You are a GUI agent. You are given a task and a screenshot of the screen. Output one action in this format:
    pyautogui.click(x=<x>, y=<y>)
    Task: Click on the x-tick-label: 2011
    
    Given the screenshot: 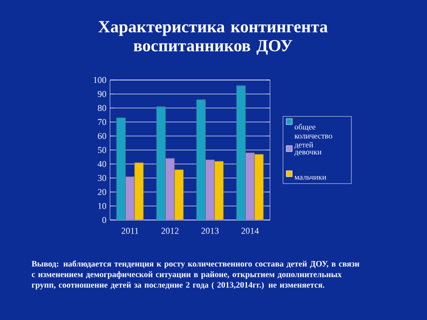 What is the action you would take?
    pyautogui.click(x=130, y=231)
    